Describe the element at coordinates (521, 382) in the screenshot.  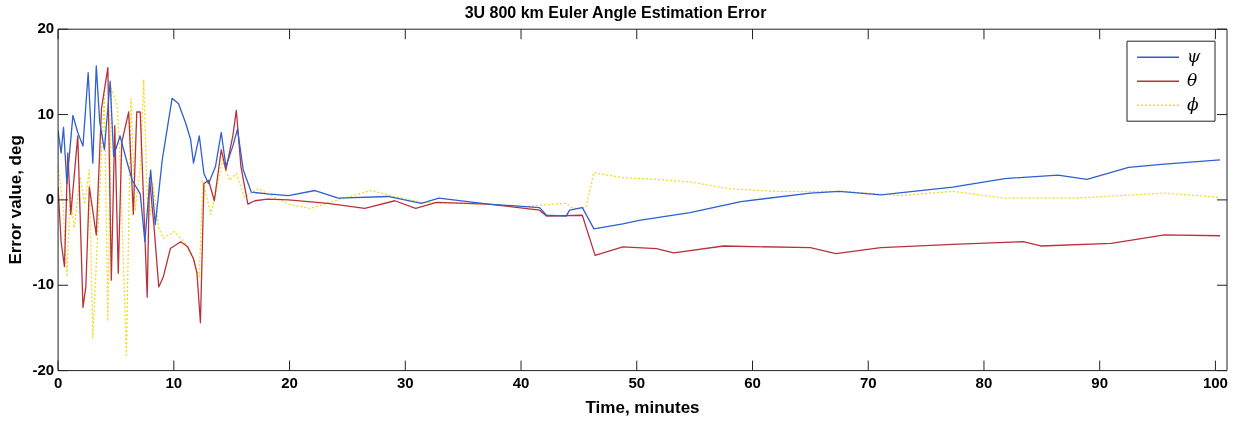
I see `x-tick-label: 40` at that location.